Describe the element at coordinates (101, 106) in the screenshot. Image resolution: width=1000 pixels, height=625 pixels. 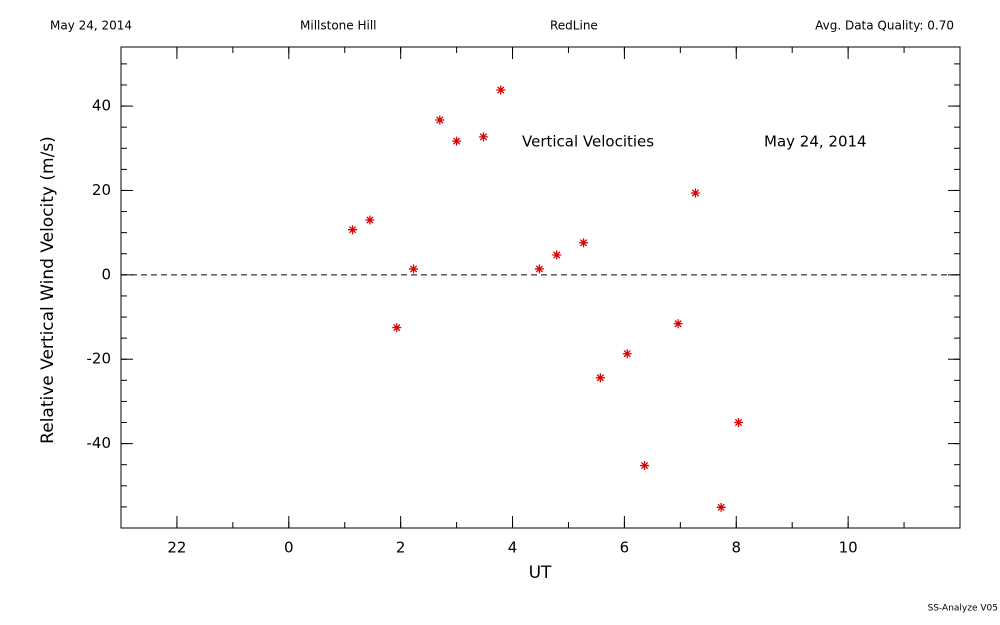
I see `y-tick-label: 40` at that location.